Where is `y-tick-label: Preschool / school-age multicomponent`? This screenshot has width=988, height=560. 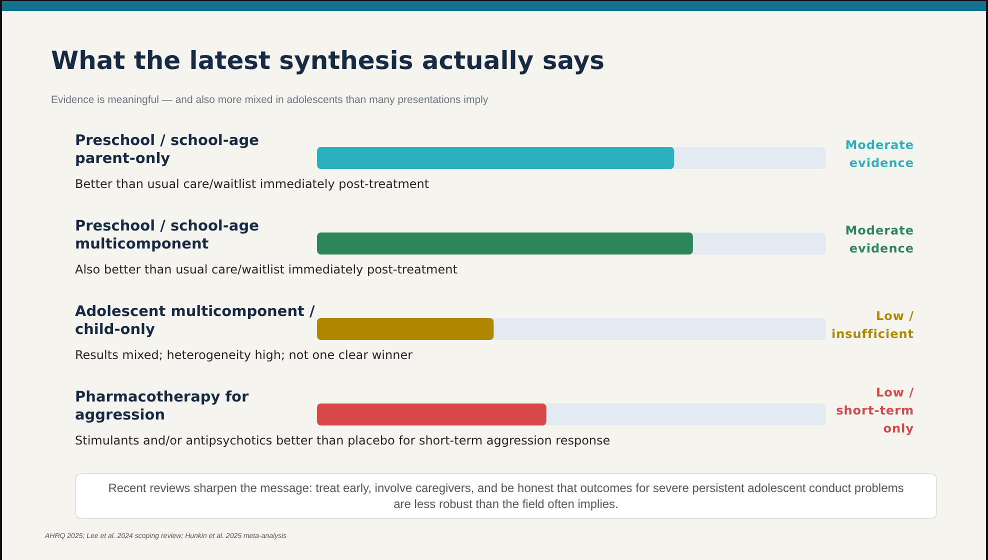
y-tick-label: Preschool / school-age multicomponent is located at coordinates (167, 235).